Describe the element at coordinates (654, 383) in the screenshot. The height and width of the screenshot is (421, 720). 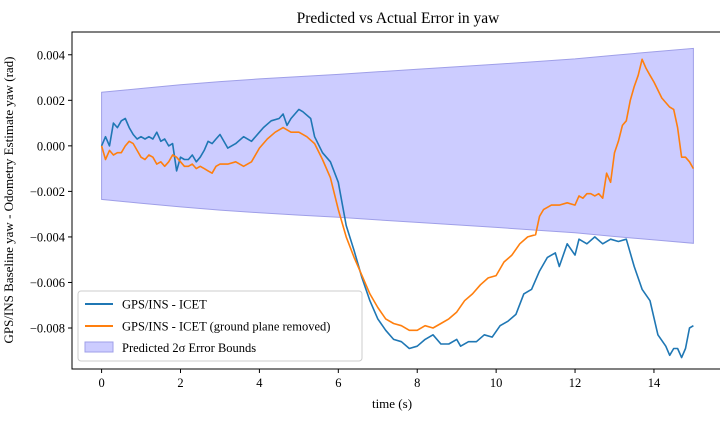
I see `x-tick-label: 14` at that location.